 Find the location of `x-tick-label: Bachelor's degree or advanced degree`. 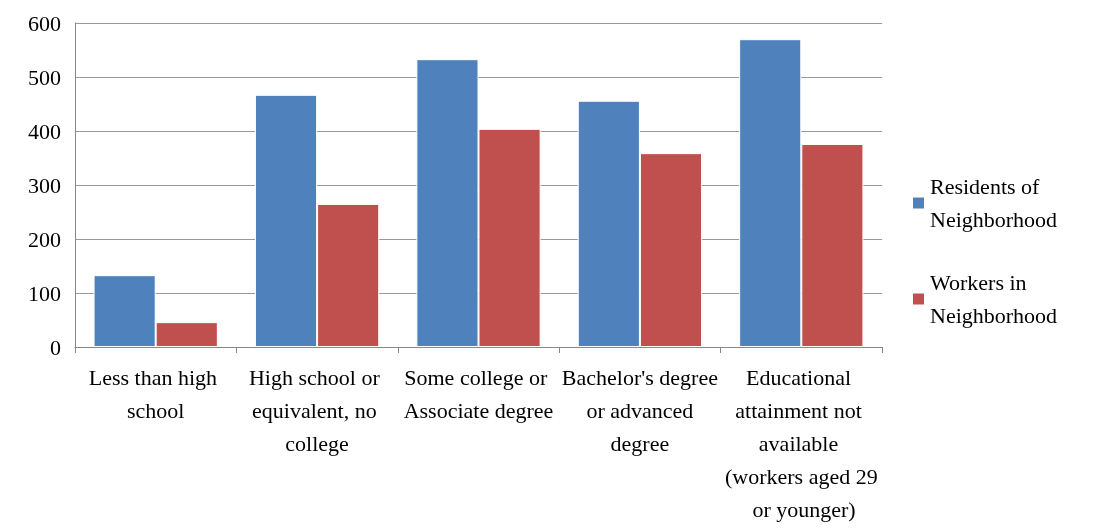

x-tick-label: Bachelor's degree or advanced degree is located at coordinates (639, 410).